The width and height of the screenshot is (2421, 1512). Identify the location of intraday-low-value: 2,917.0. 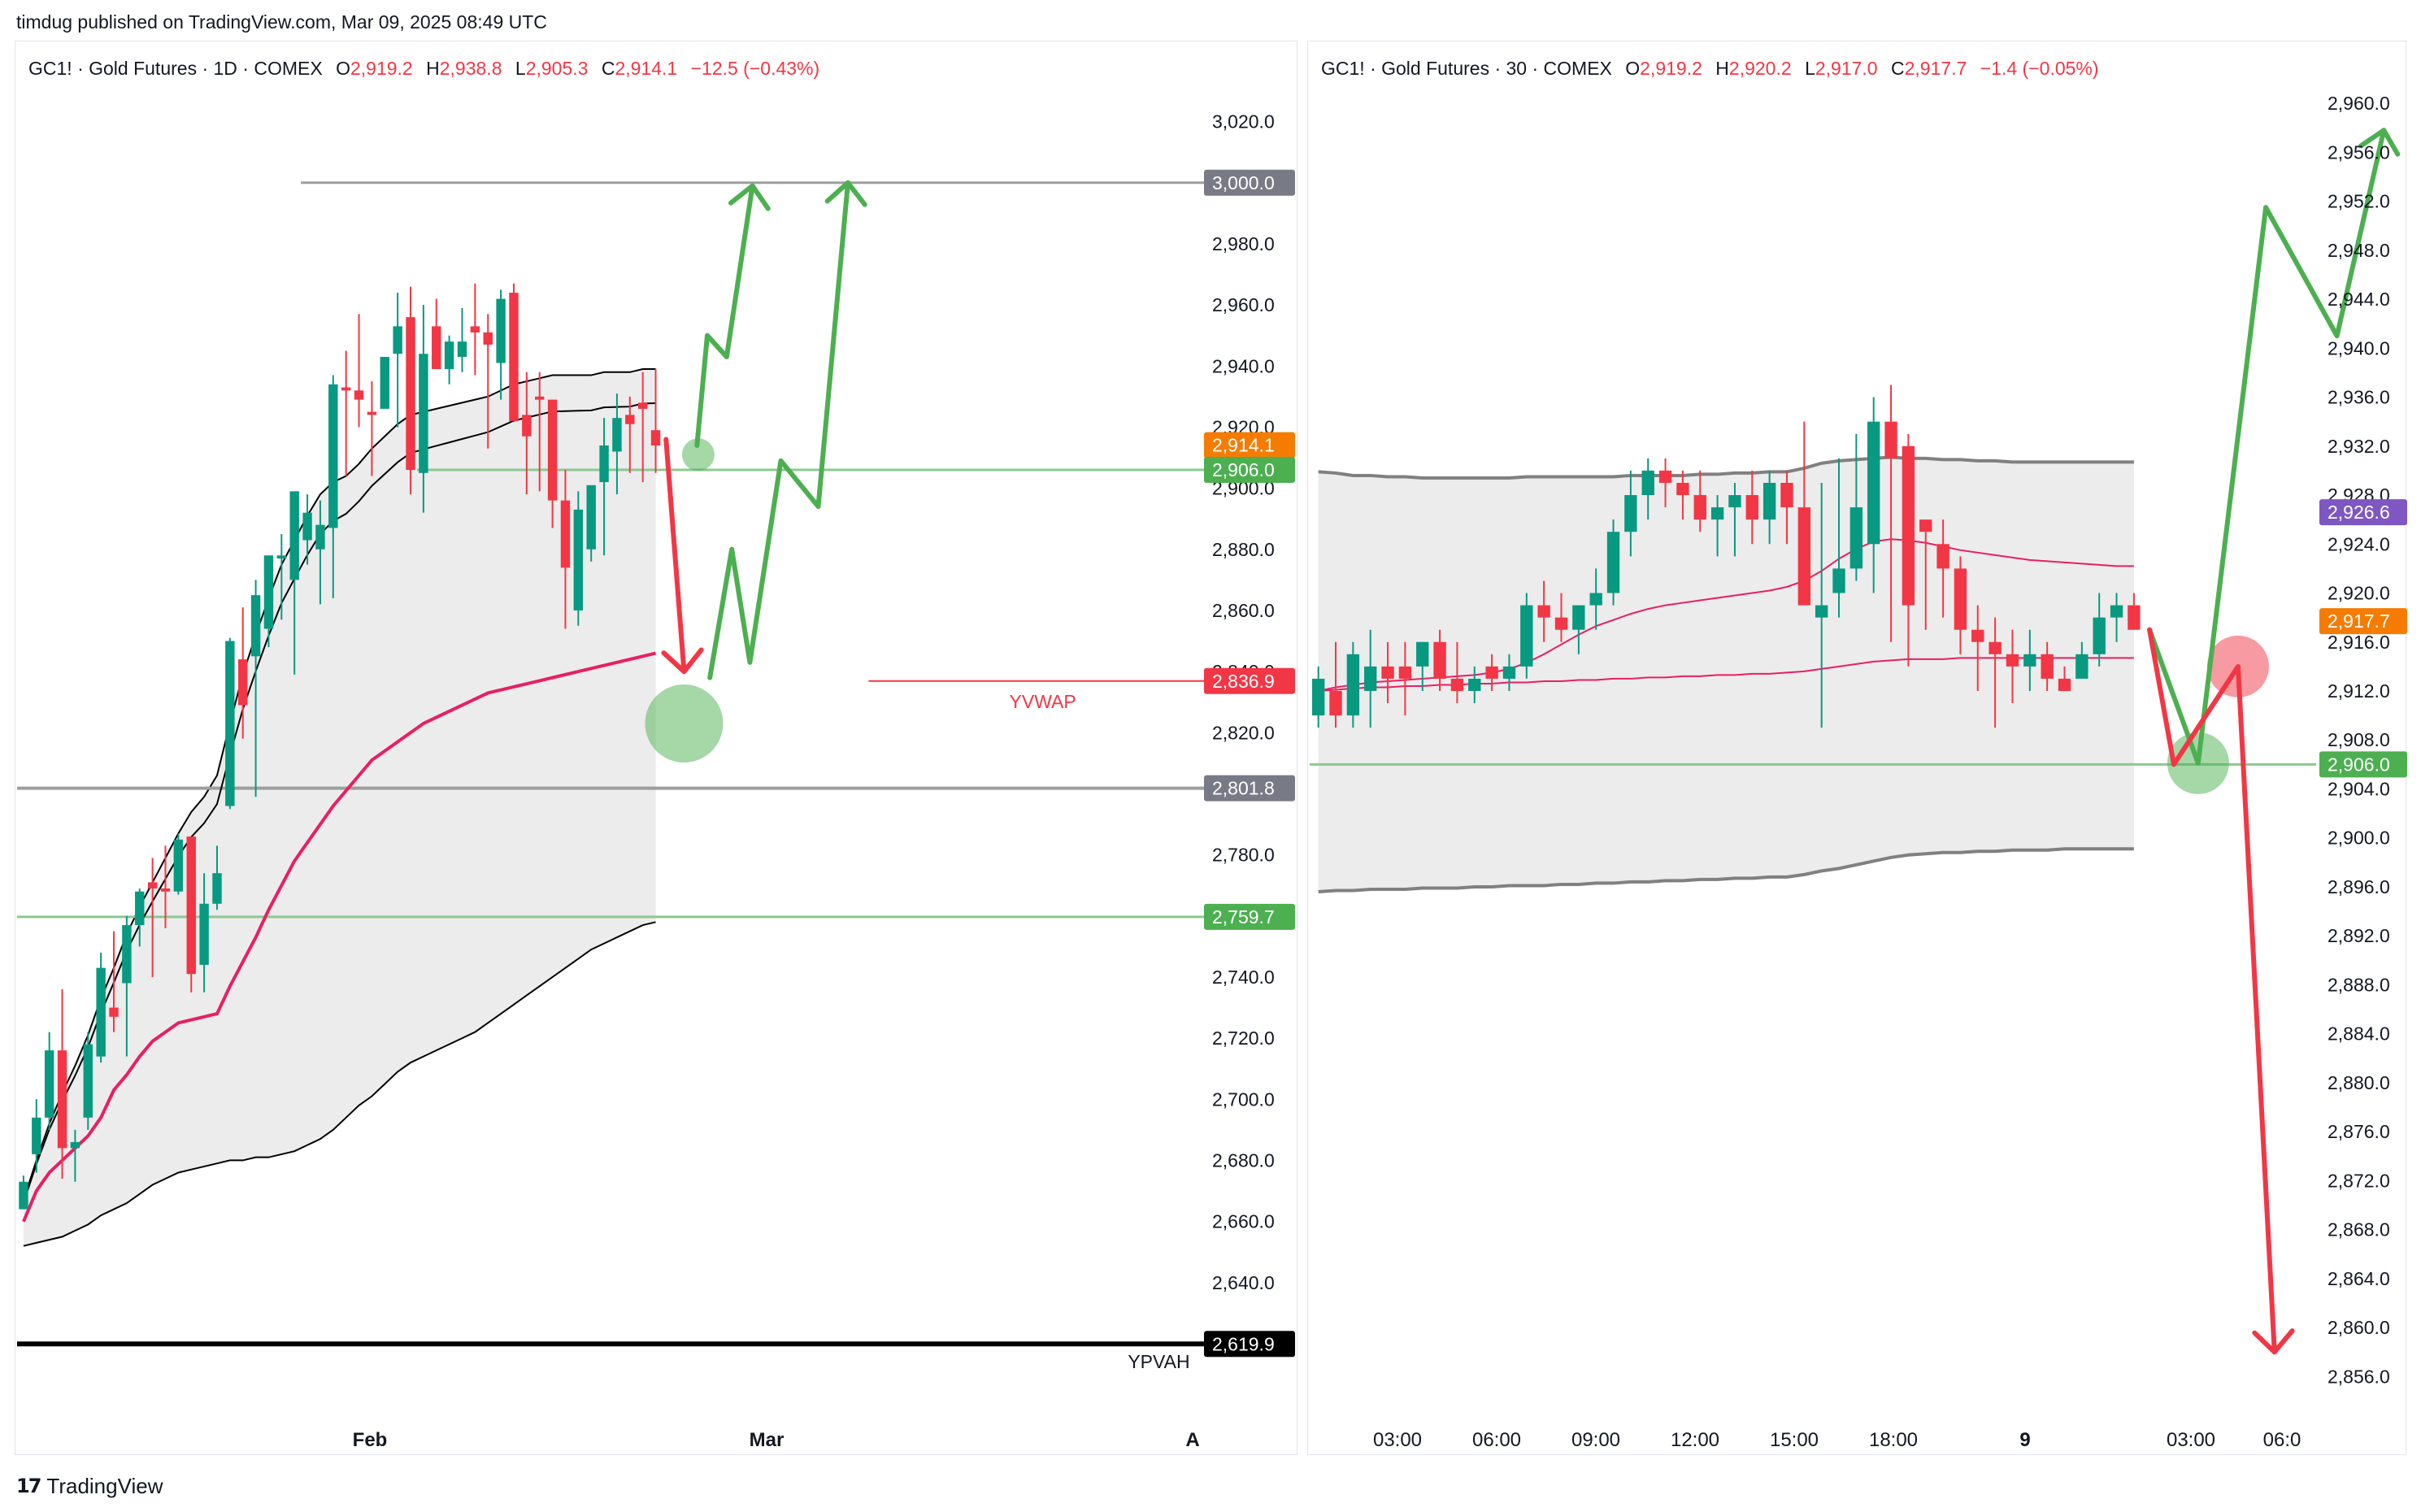
(1846, 68).